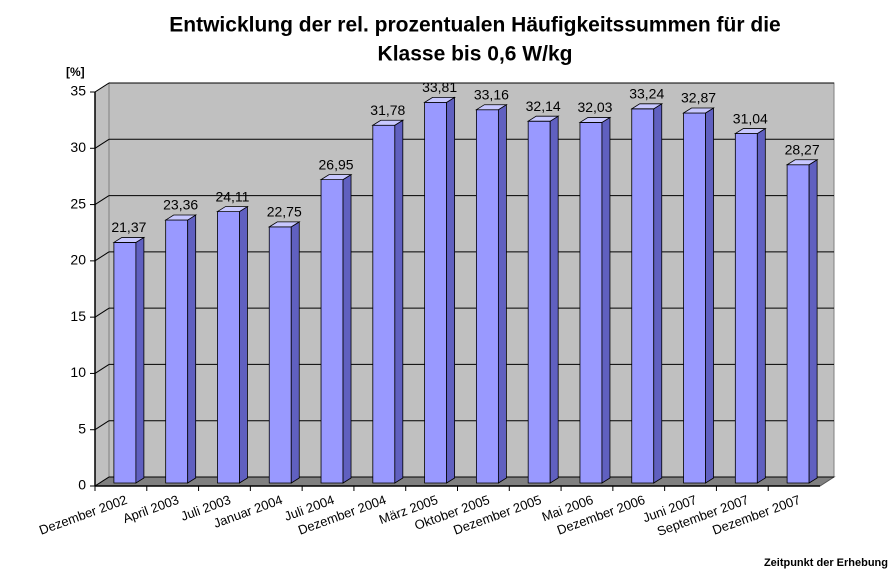 This screenshot has height=574, width=893. Describe the element at coordinates (78, 372) in the screenshot. I see `y-tick-label: 10` at that location.